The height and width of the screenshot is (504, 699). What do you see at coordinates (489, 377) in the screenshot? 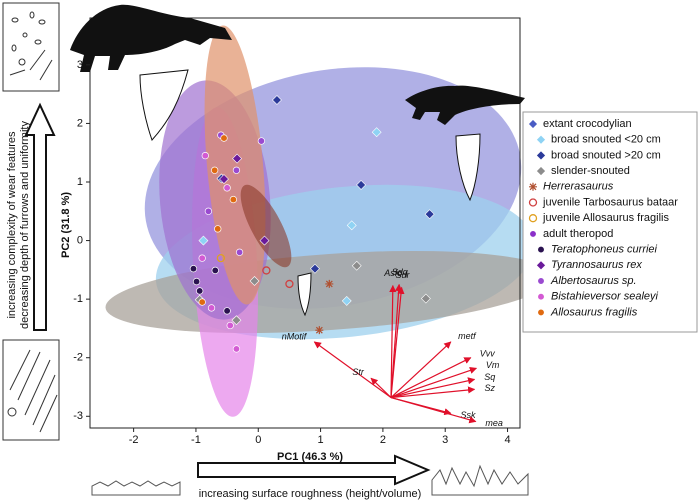
I see `vector-label: Sq` at bounding box center [489, 377].